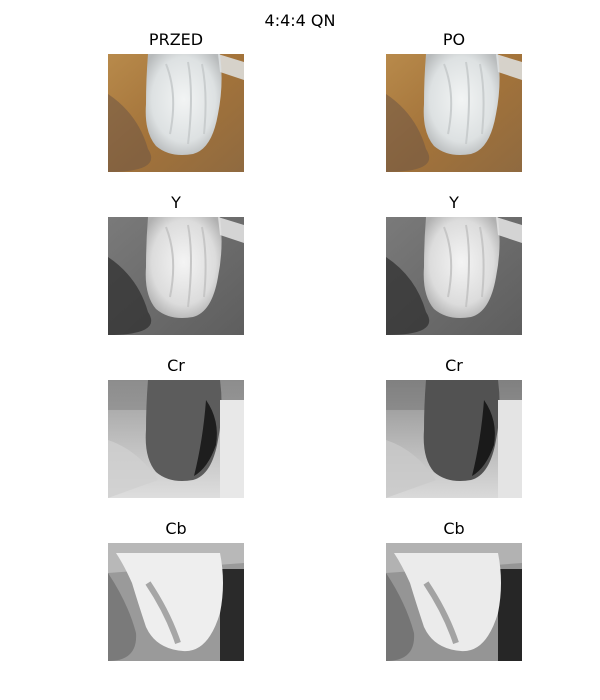 The width and height of the screenshot is (600, 700). I want to click on image-before-cb, so click(176, 602).